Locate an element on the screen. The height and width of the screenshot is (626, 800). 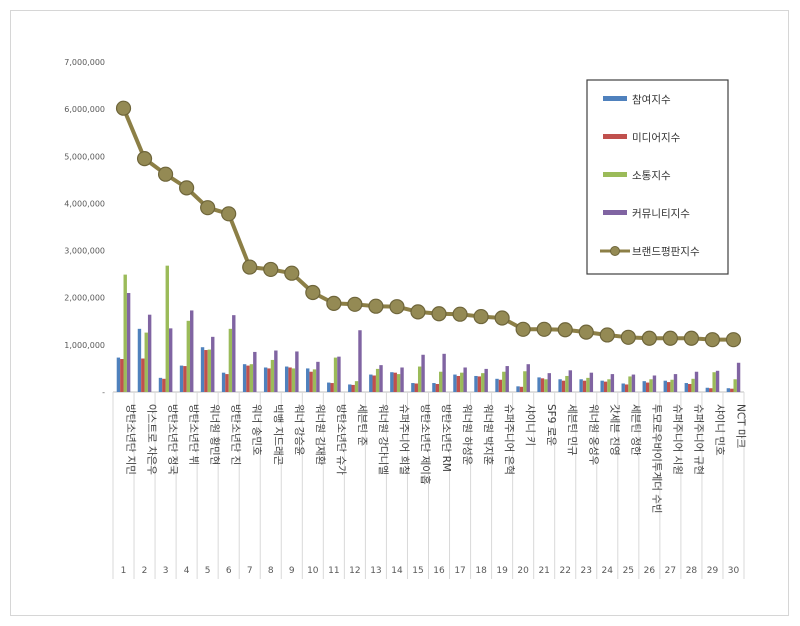
rank-label: 4 is located at coordinates (187, 571).